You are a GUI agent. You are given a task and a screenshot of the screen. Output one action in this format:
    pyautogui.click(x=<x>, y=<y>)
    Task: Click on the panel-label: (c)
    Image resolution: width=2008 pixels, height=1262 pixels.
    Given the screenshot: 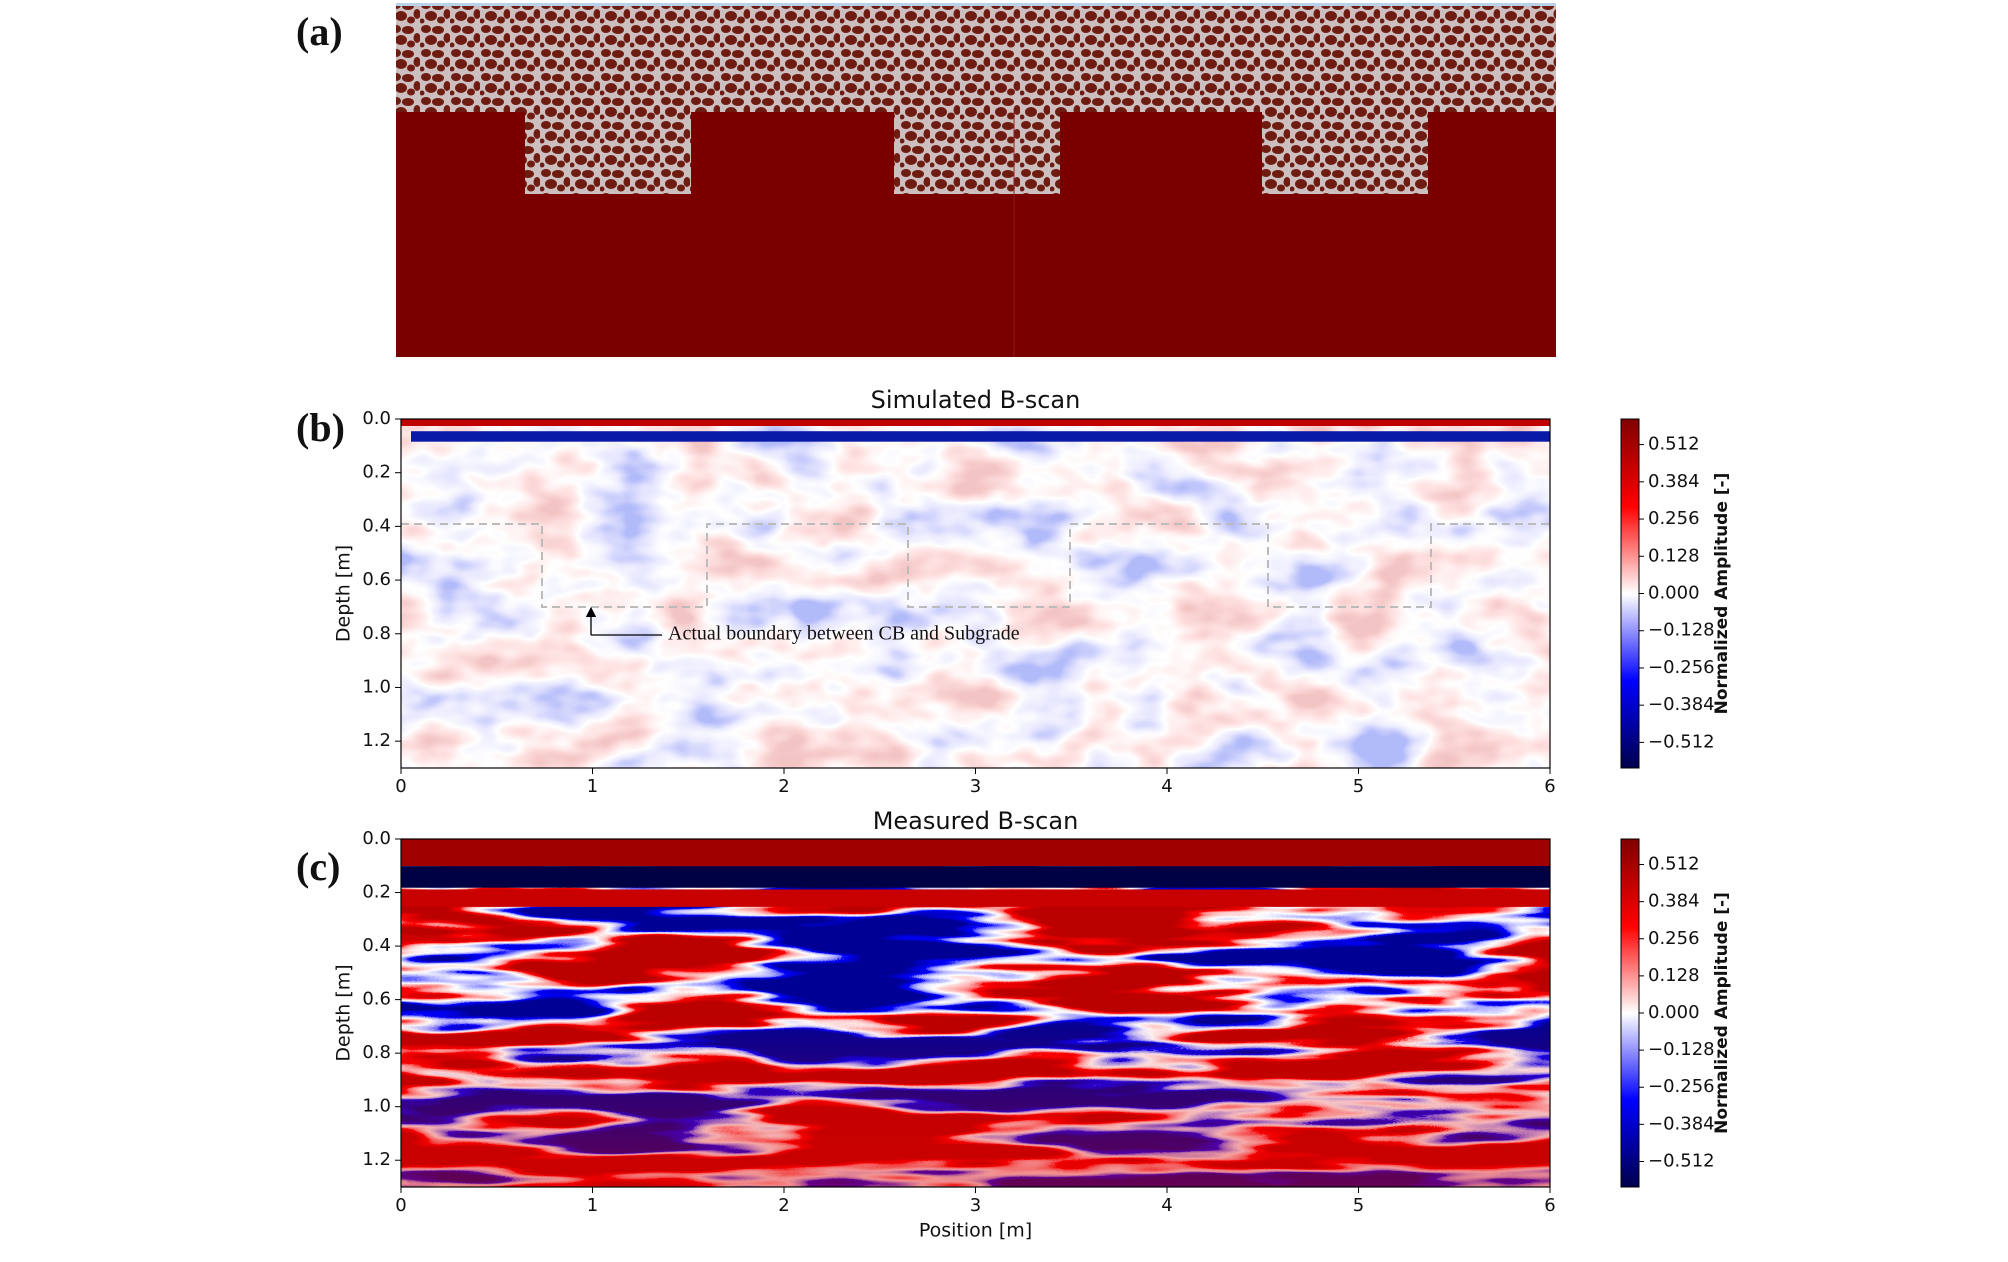 What is the action you would take?
    pyautogui.click(x=318, y=866)
    